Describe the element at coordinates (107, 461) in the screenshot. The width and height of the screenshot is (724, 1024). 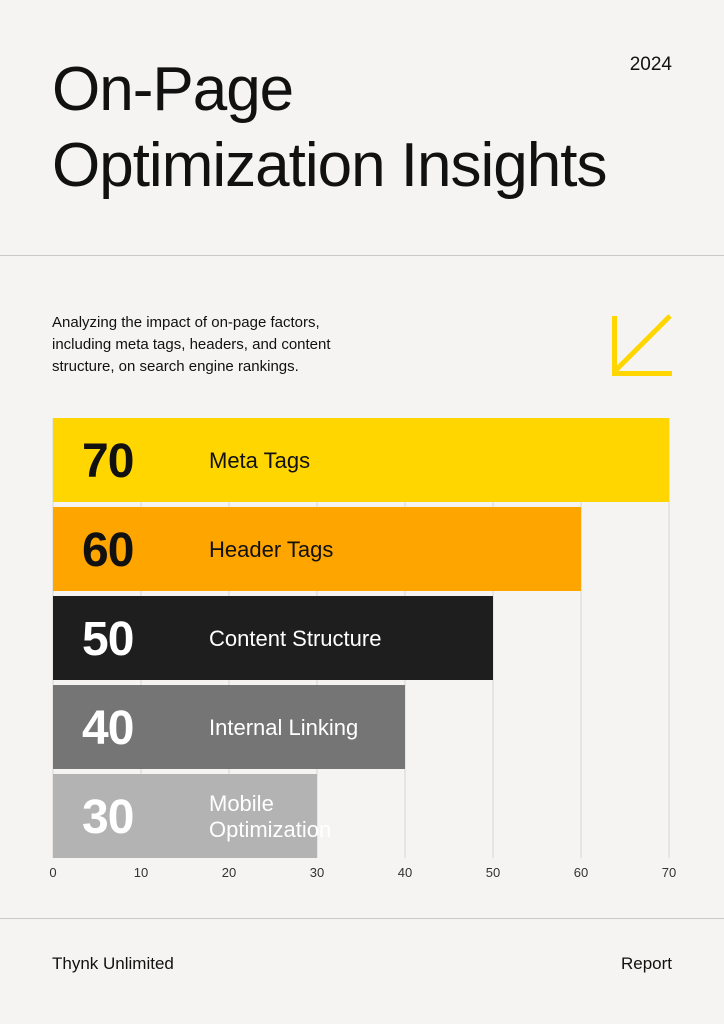
I see `value-label: 70` at that location.